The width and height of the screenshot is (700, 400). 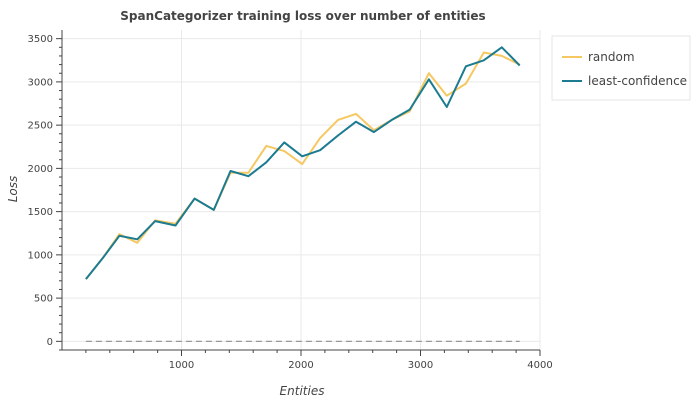 What do you see at coordinates (50, 342) in the screenshot?
I see `y-tick-label: 0` at bounding box center [50, 342].